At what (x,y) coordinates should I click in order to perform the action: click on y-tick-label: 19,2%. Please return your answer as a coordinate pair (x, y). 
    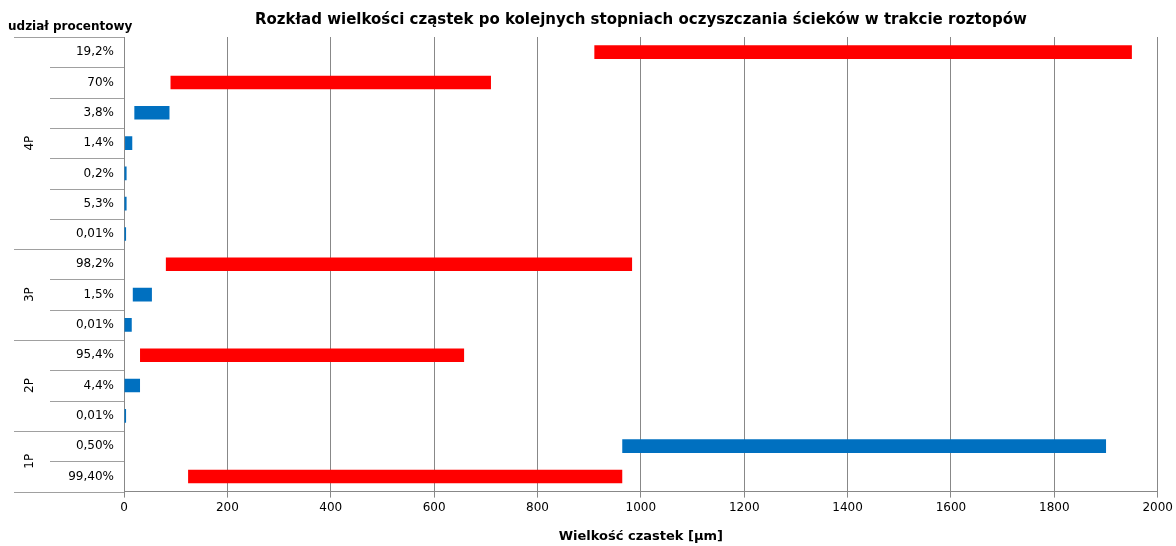
    Looking at the image, I should click on (94, 51).